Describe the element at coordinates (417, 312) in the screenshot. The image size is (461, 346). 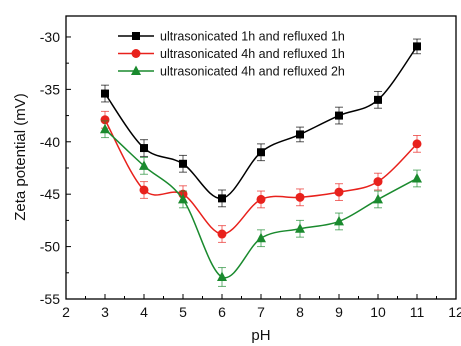
I see `x-tick-label: 11` at that location.